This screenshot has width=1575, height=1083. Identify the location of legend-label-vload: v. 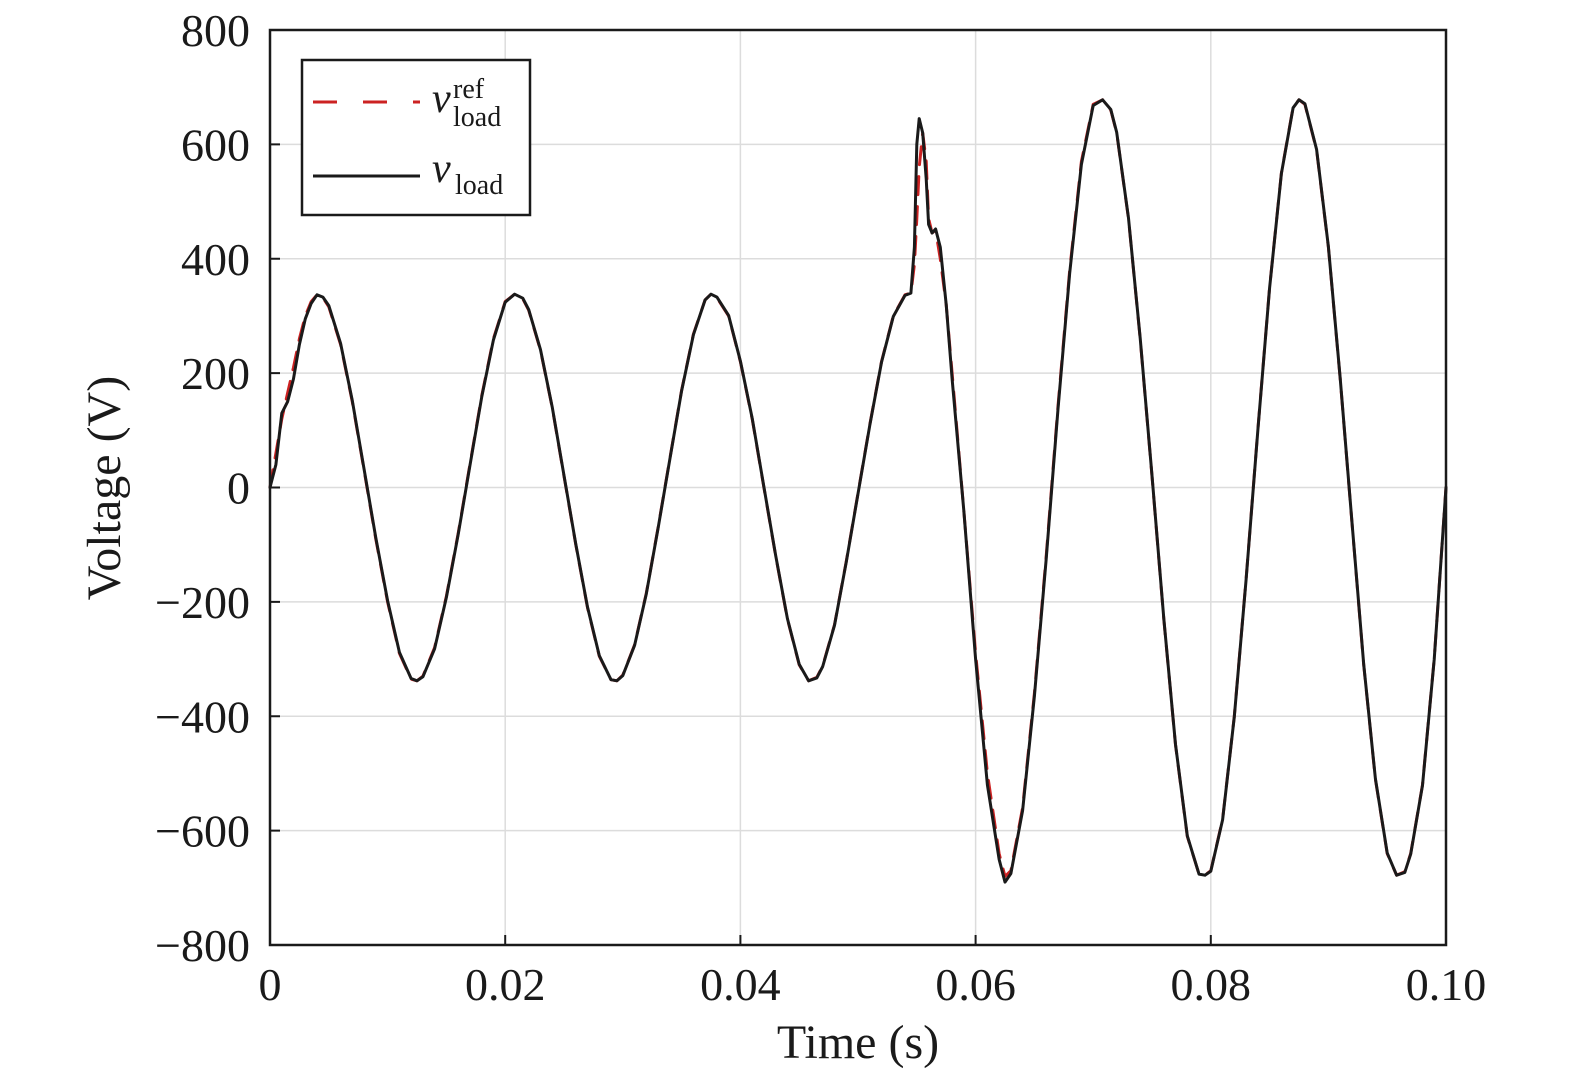
(441, 169).